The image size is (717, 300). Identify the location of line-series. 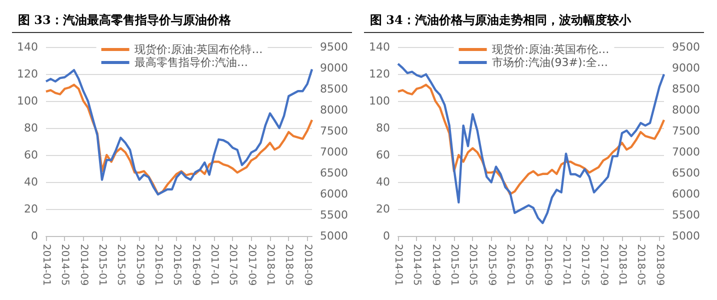
(531, 140).